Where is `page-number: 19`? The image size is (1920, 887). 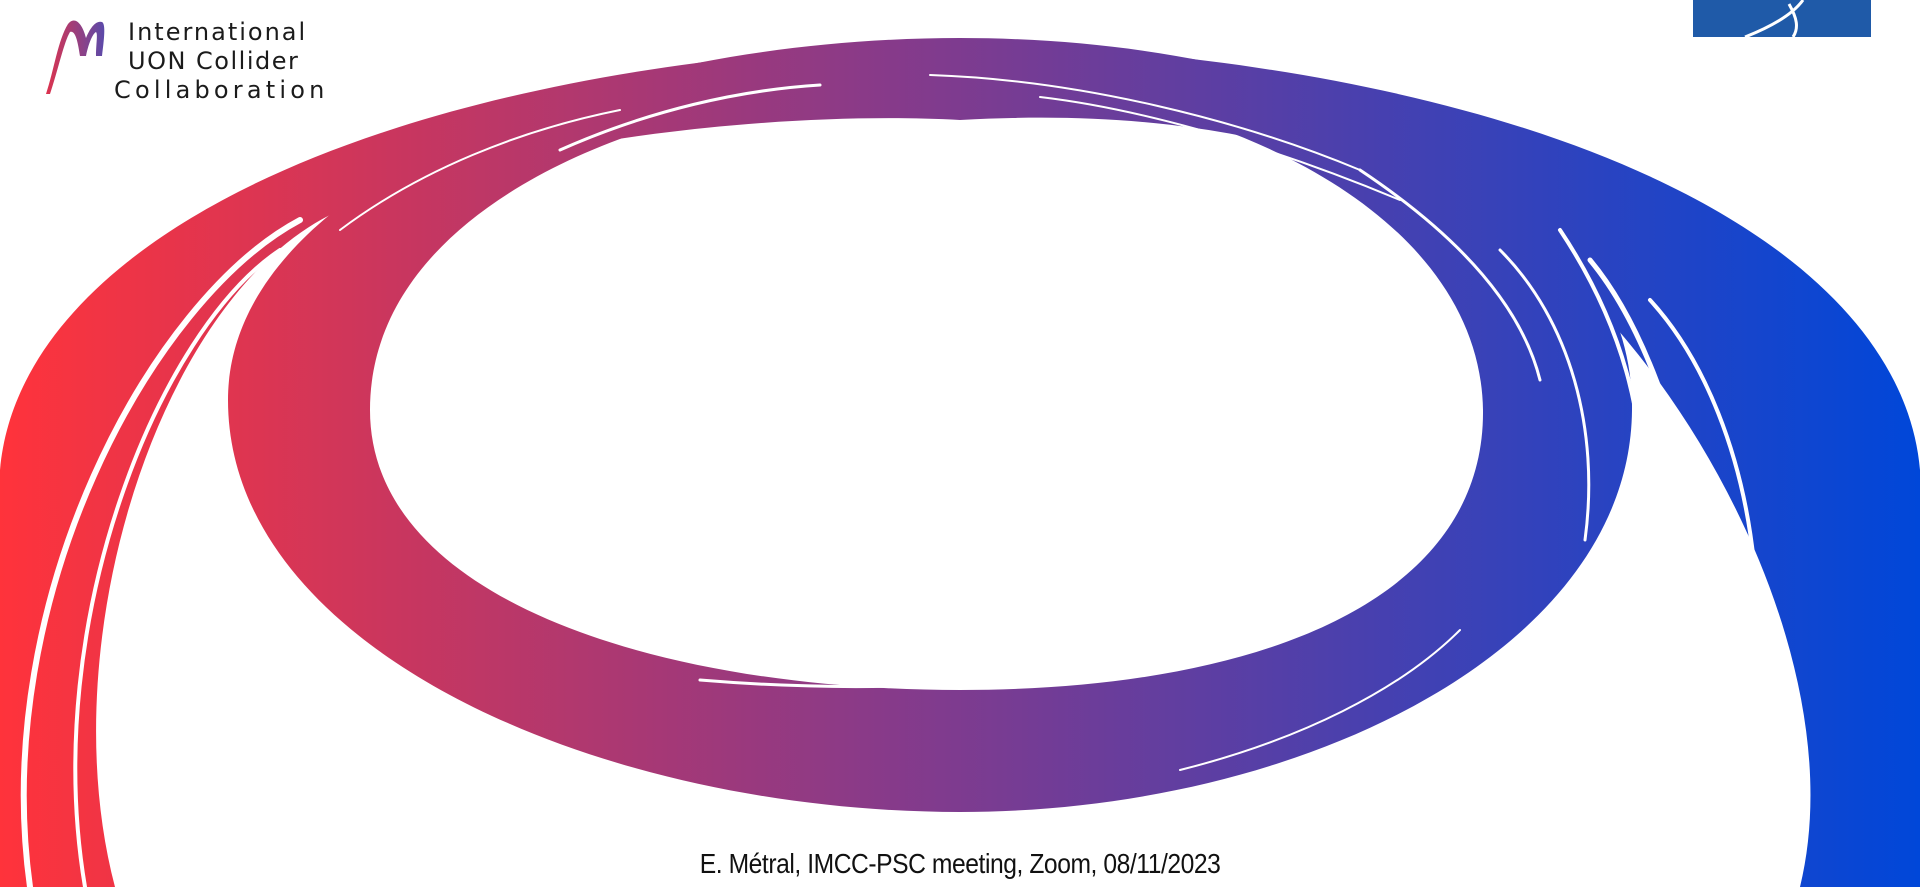
page-number: 19 is located at coordinates (1688, 863).